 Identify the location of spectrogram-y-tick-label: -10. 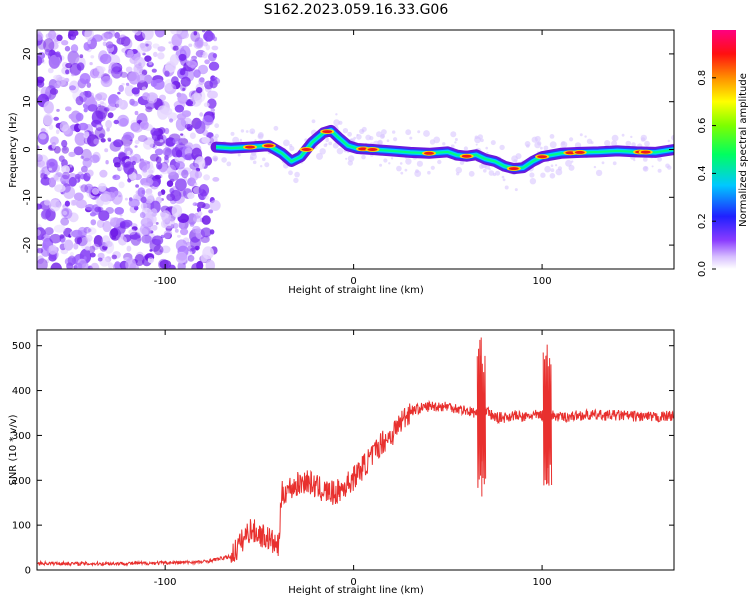
(27, 197).